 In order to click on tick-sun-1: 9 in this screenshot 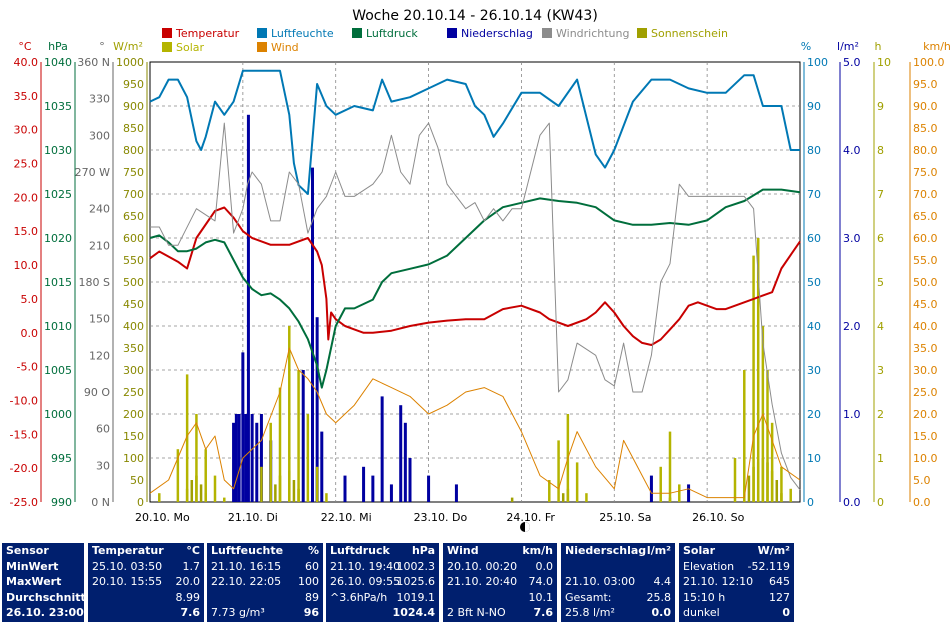, I will do `click(880, 106)`.